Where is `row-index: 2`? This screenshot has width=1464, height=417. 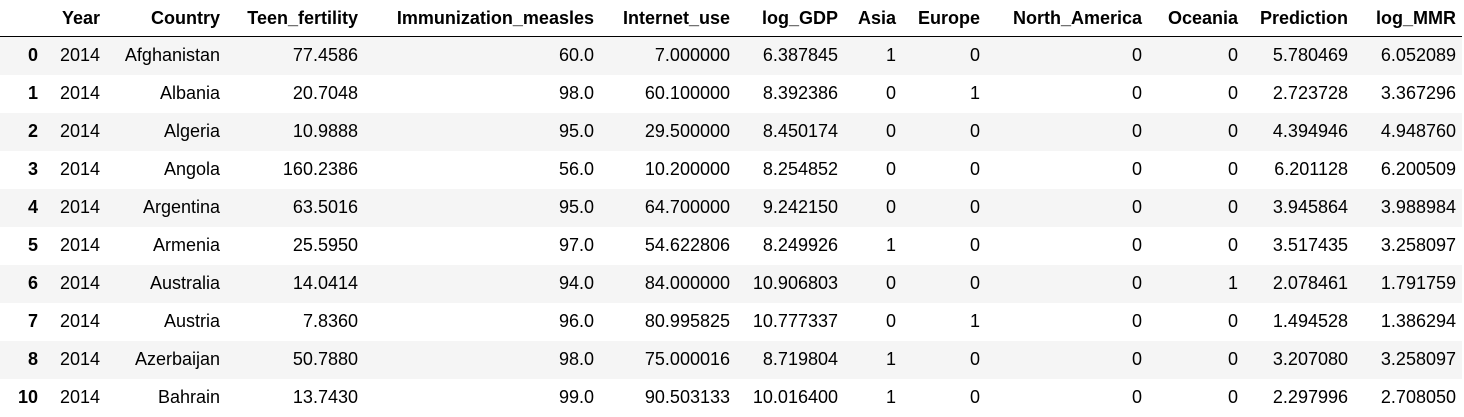 row-index: 2 is located at coordinates (32, 131).